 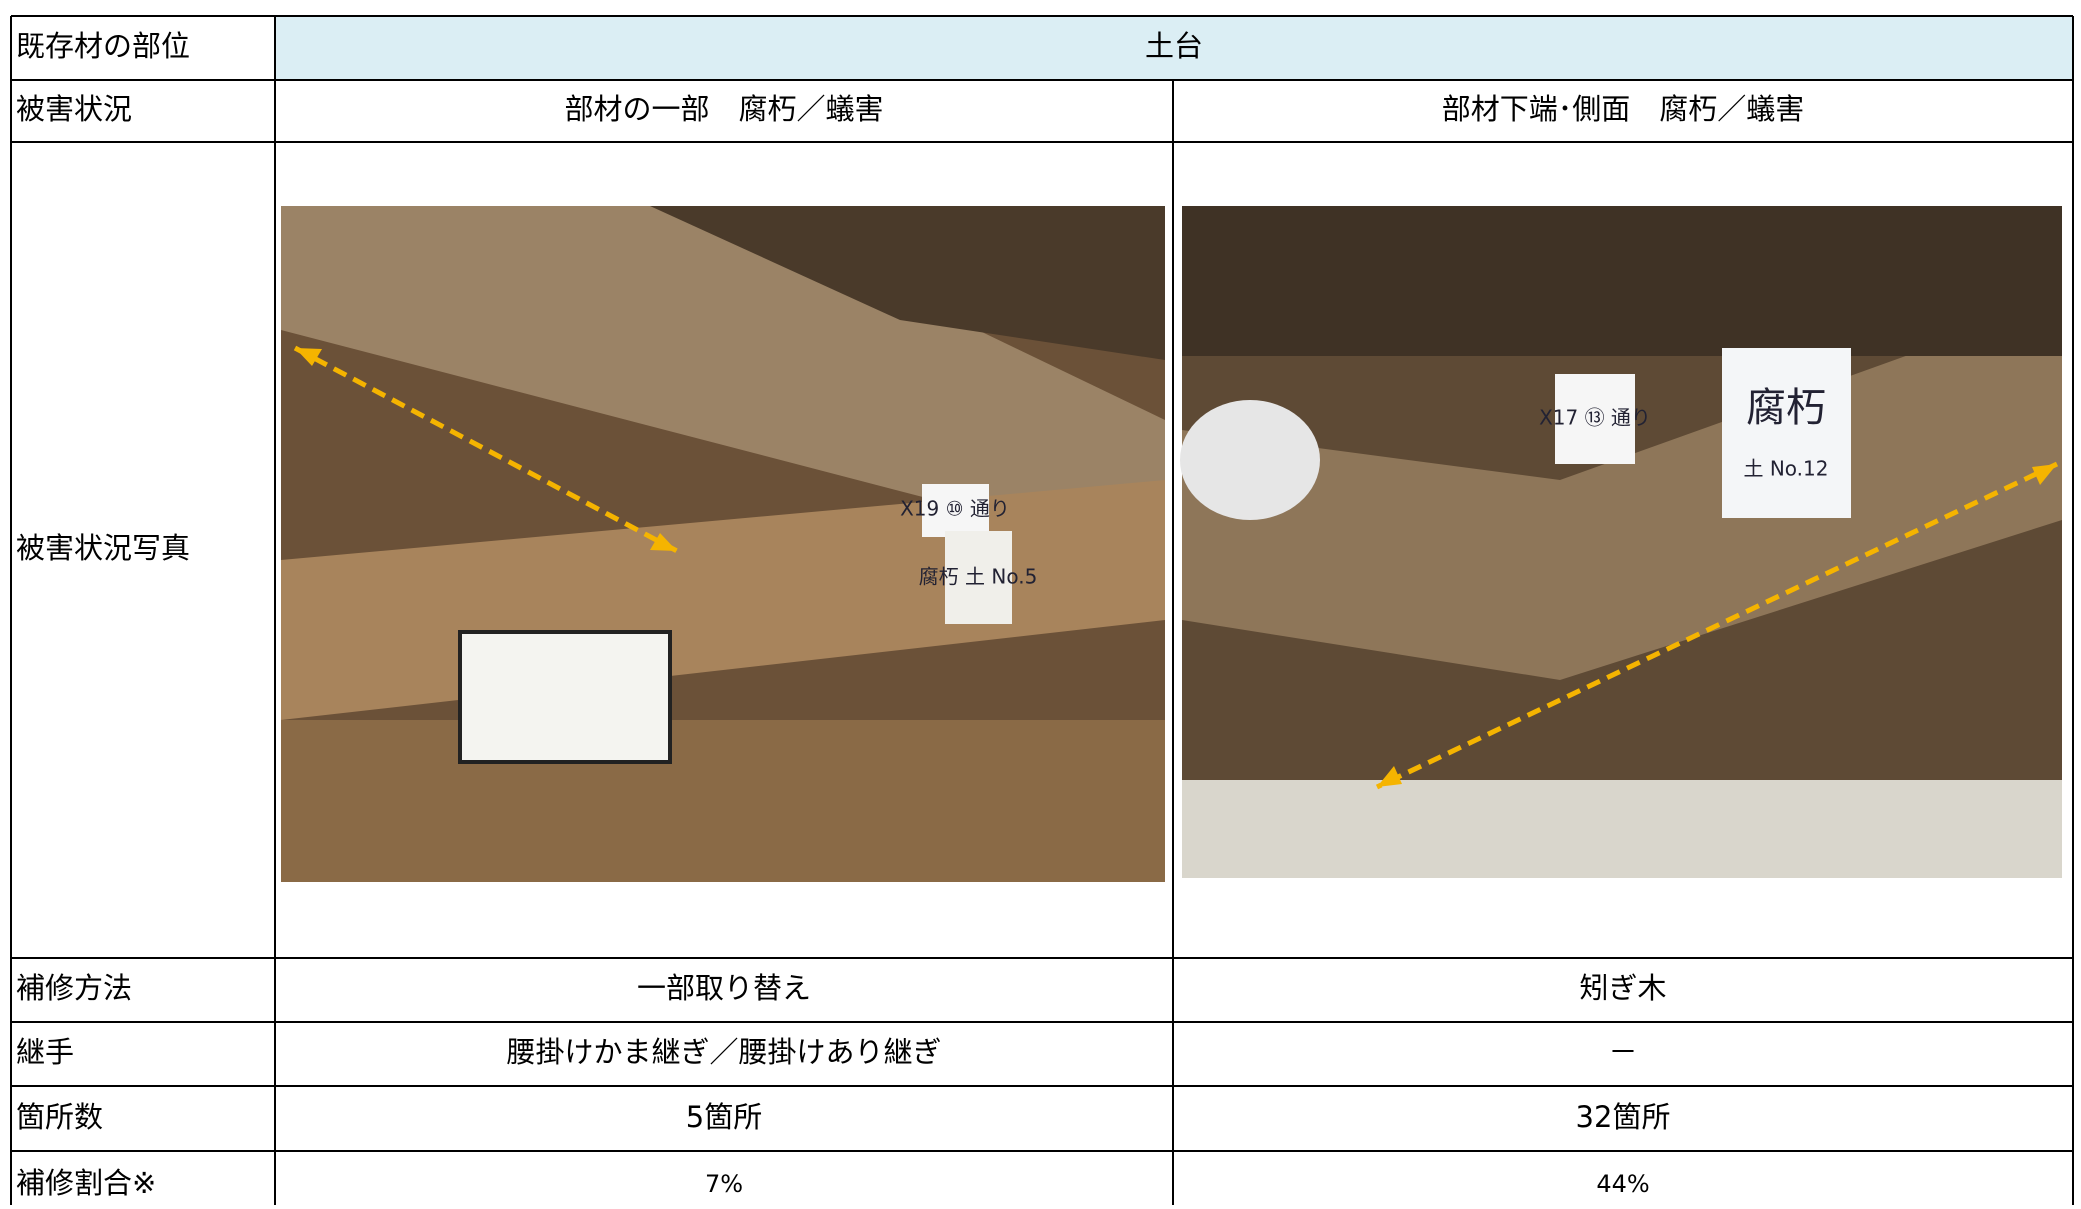 What do you see at coordinates (59, 1117) in the screenshot?
I see `row-label: 箇所数` at bounding box center [59, 1117].